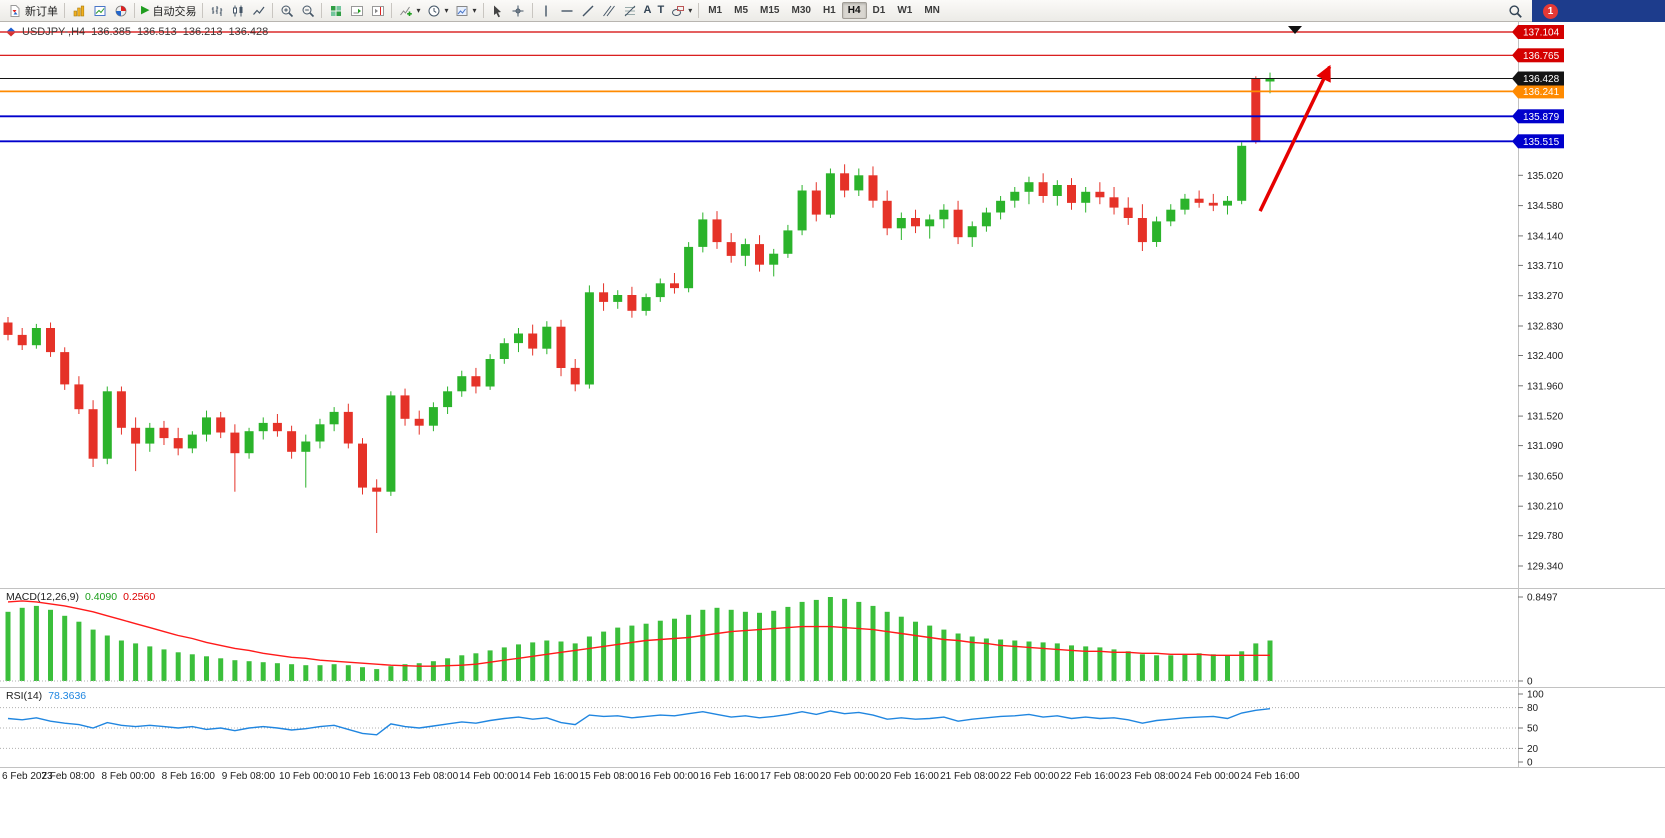 The image size is (1665, 838). I want to click on new-chart-button, so click(99, 10).